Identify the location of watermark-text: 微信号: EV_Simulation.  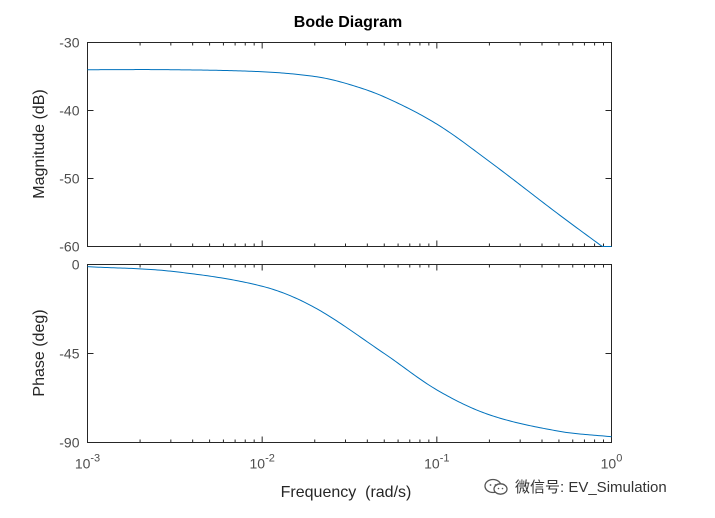
(591, 487).